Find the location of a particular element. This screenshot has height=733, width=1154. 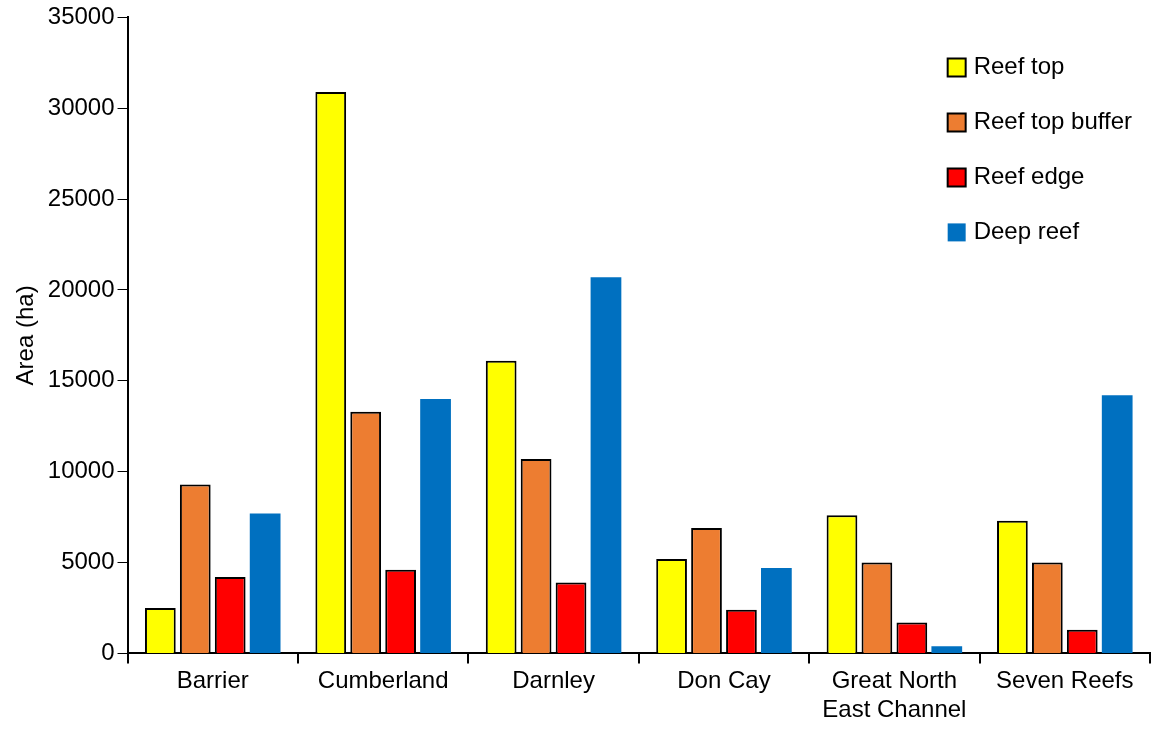

y-tick-label: 25000 is located at coordinates (81, 197).